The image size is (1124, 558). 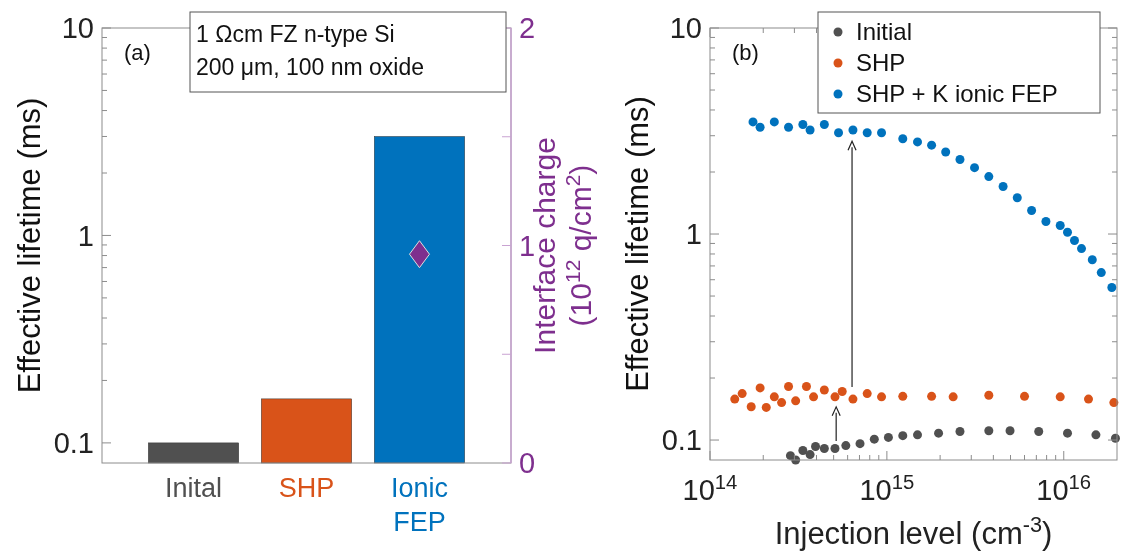 What do you see at coordinates (193, 488) in the screenshot?
I see `x-tick-label: Inital` at bounding box center [193, 488].